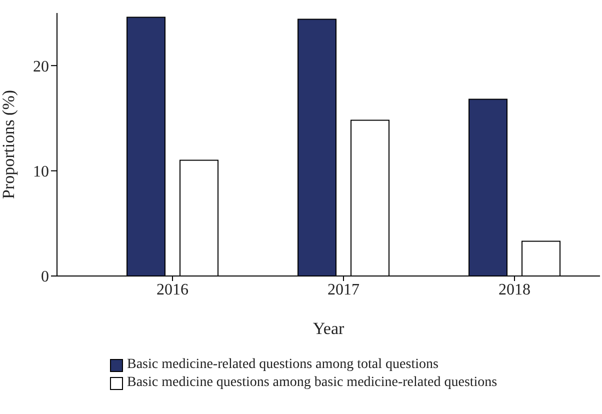 The width and height of the screenshot is (602, 414). Describe the element at coordinates (45, 277) in the screenshot. I see `y-tick-label: 0` at that location.